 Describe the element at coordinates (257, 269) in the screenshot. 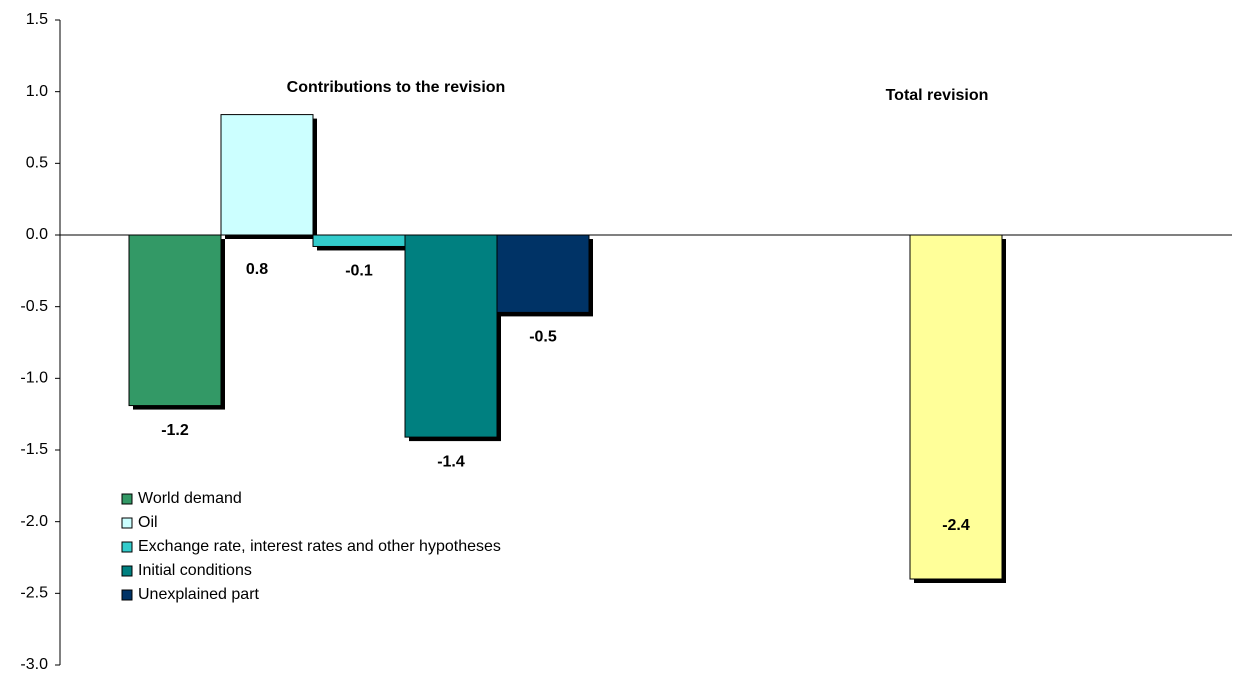

I see `value-label: 0.8` at that location.